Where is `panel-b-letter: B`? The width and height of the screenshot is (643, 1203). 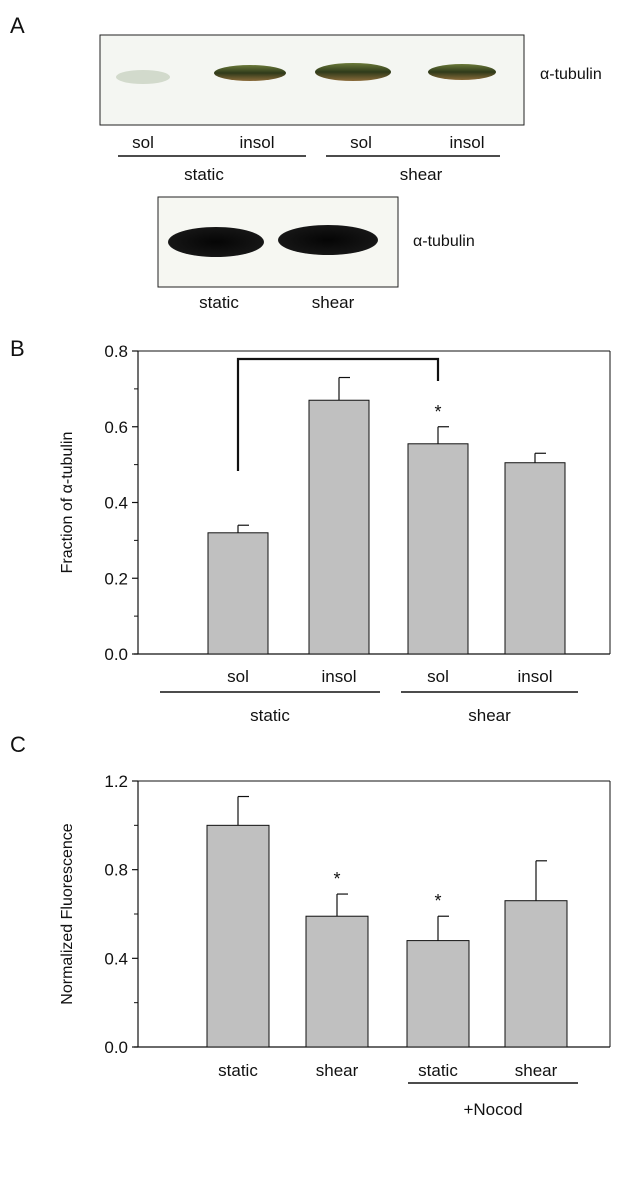 panel-b-letter: B is located at coordinates (17, 348).